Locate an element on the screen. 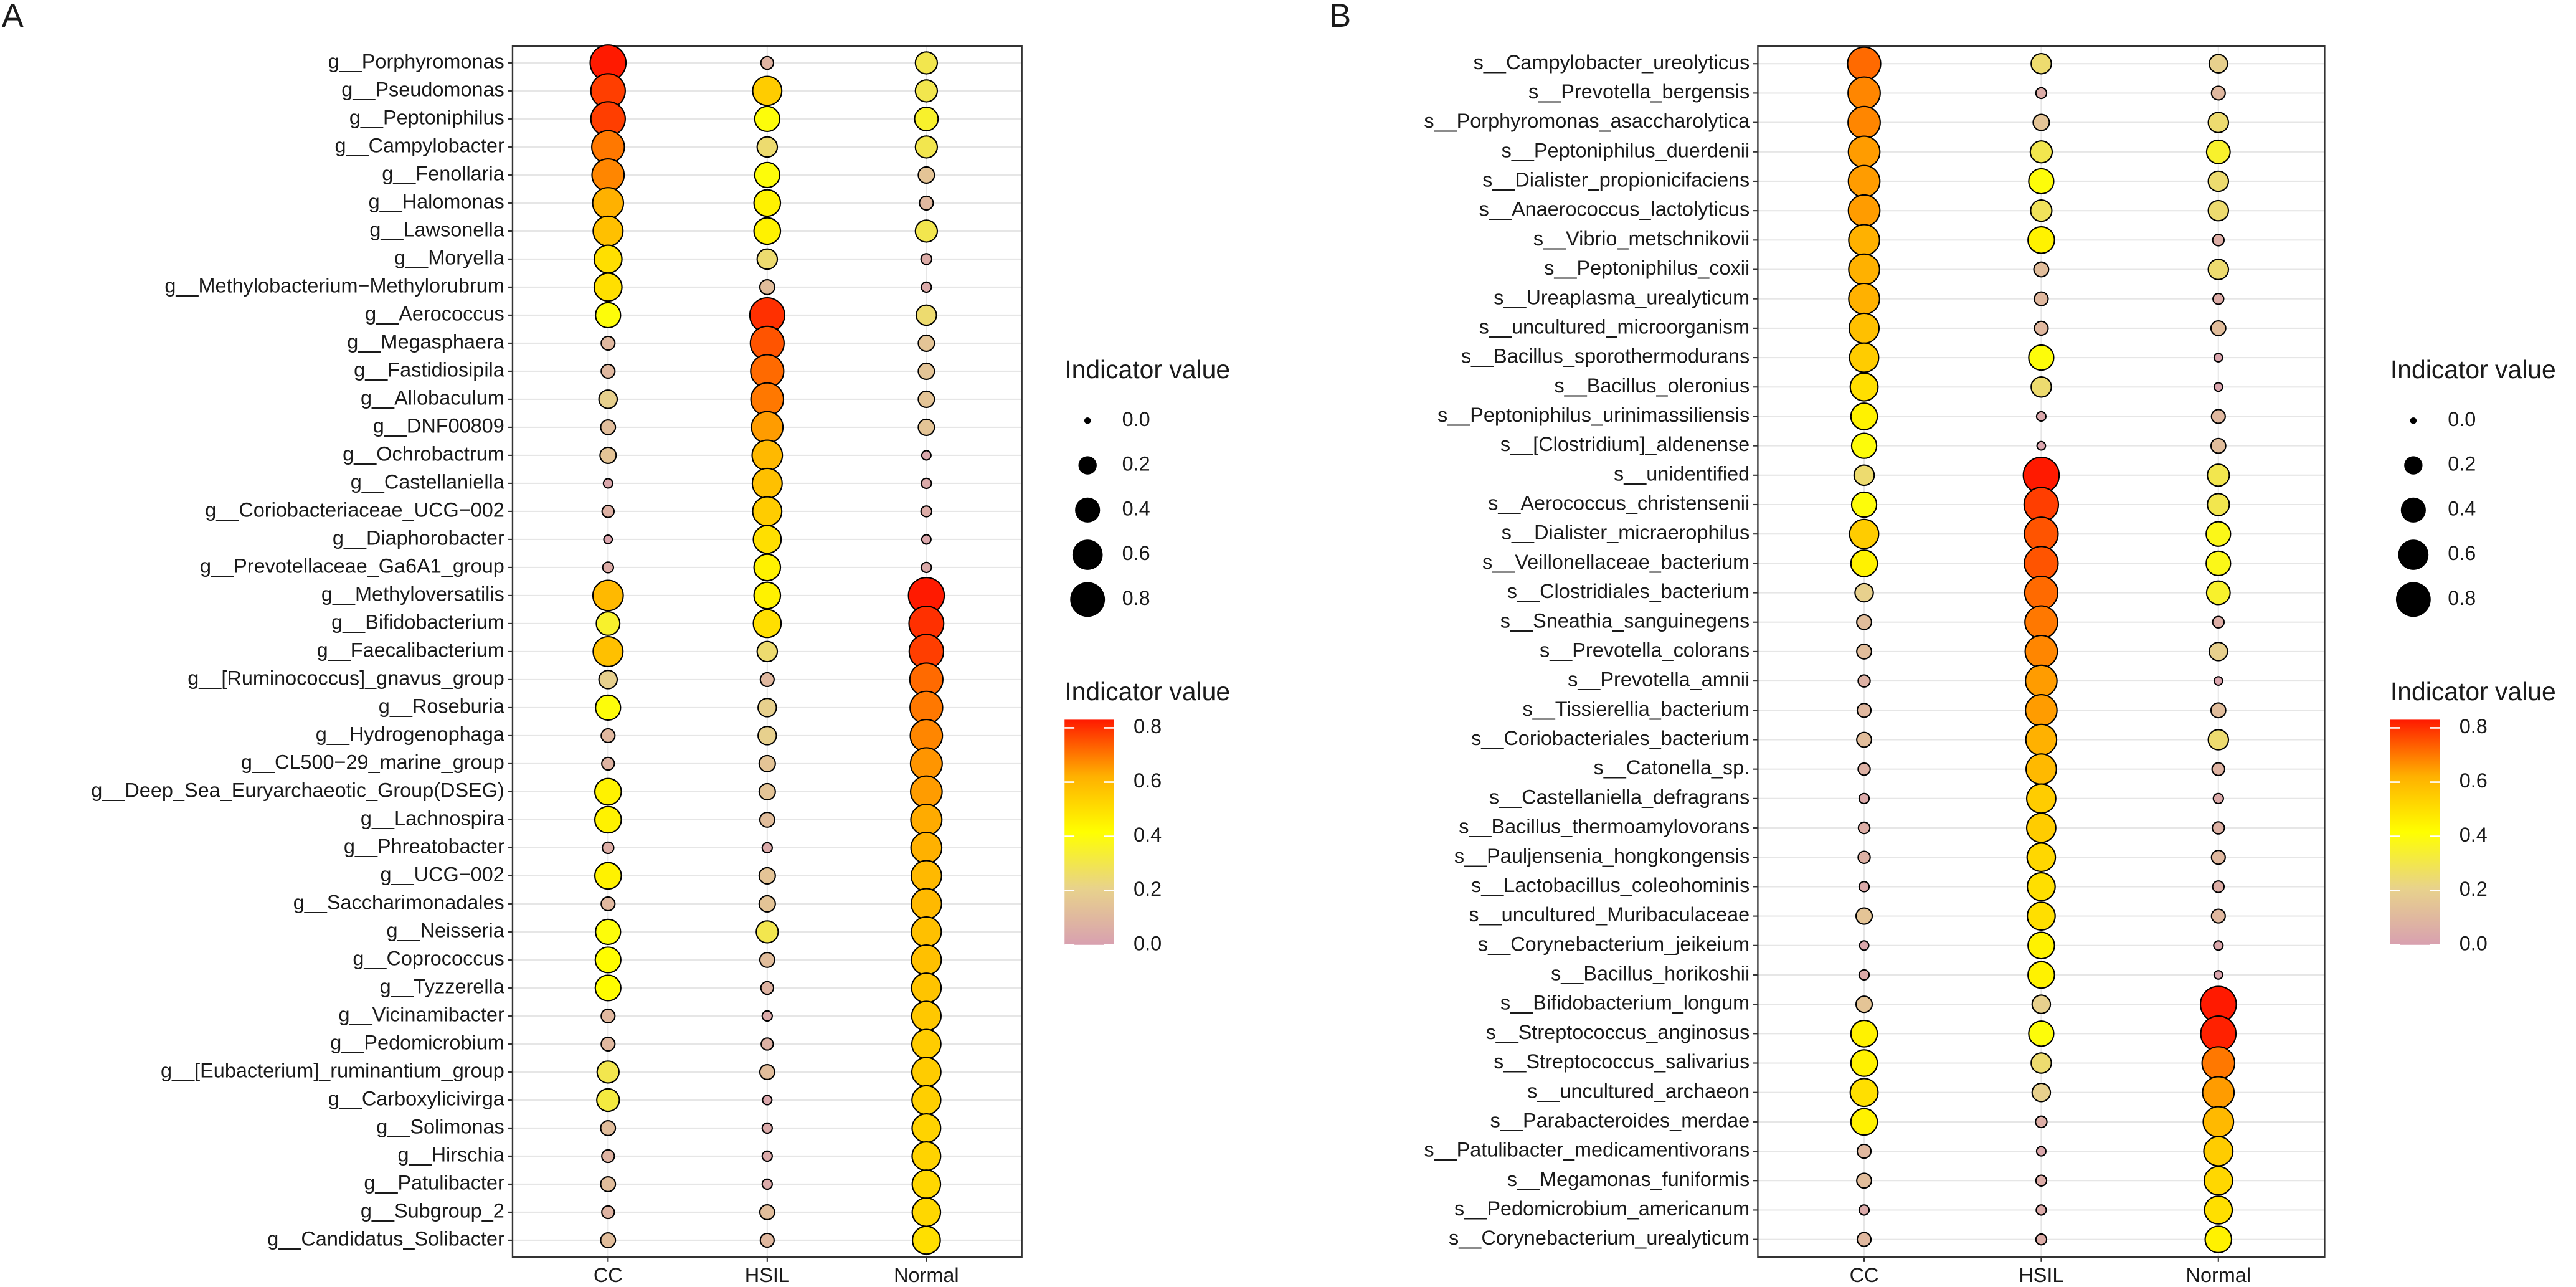 The height and width of the screenshot is (1287, 2576). y-tick-label: g__Tyzzerella is located at coordinates (442, 986).